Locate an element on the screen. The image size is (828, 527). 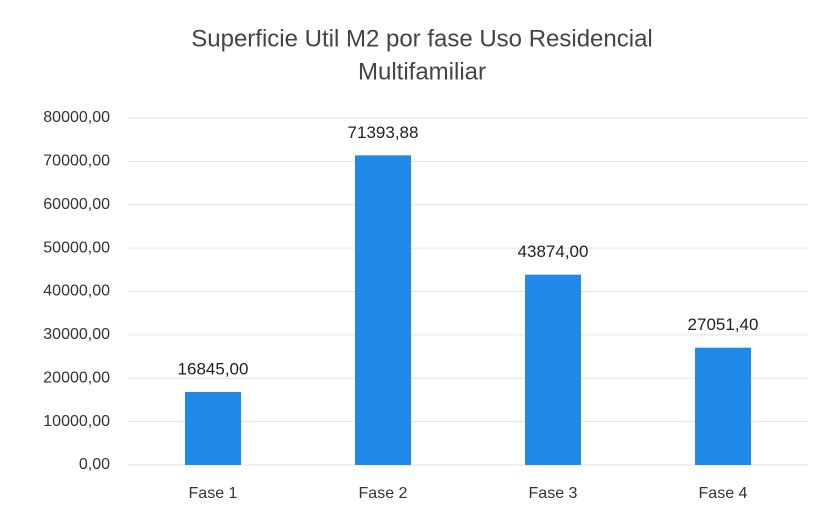
y-tick-label: 60000,00 is located at coordinates (76, 204).